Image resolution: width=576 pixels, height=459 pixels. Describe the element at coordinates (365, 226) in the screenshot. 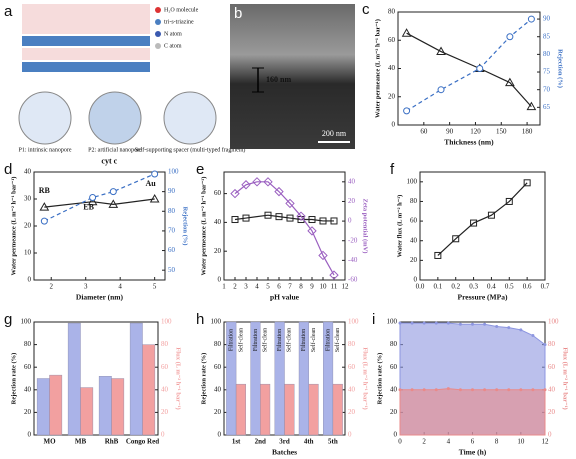

I see `y2-axis-label: Zeta potential (mV)` at that location.